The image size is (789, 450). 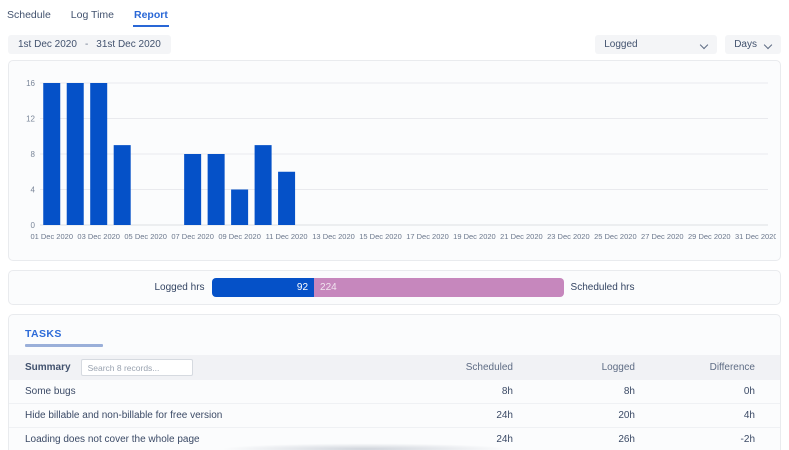 I want to click on logged-hours-value: 92, so click(x=302, y=287).